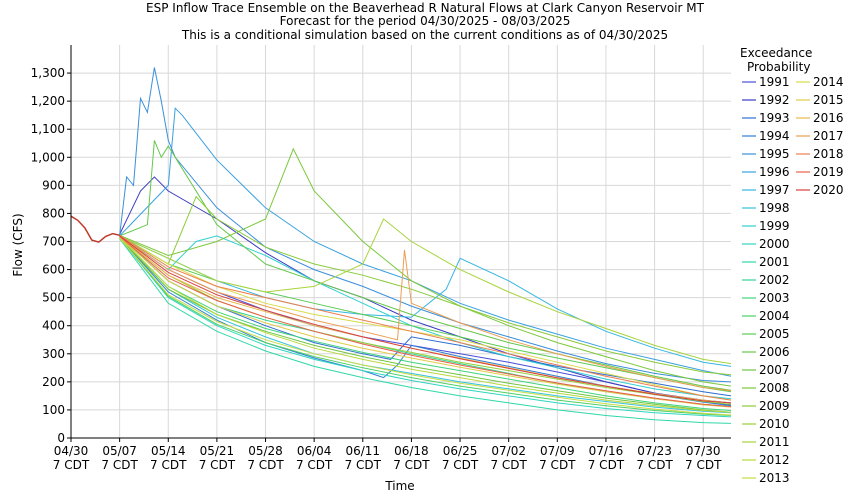 This screenshot has height=500, width=850. I want to click on y-tick-label: 200, so click(53, 382).